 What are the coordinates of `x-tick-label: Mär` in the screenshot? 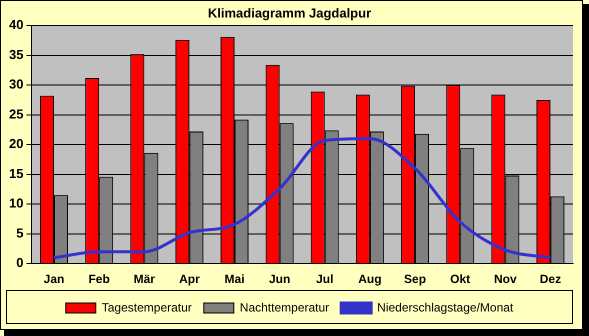 It's located at (145, 279).